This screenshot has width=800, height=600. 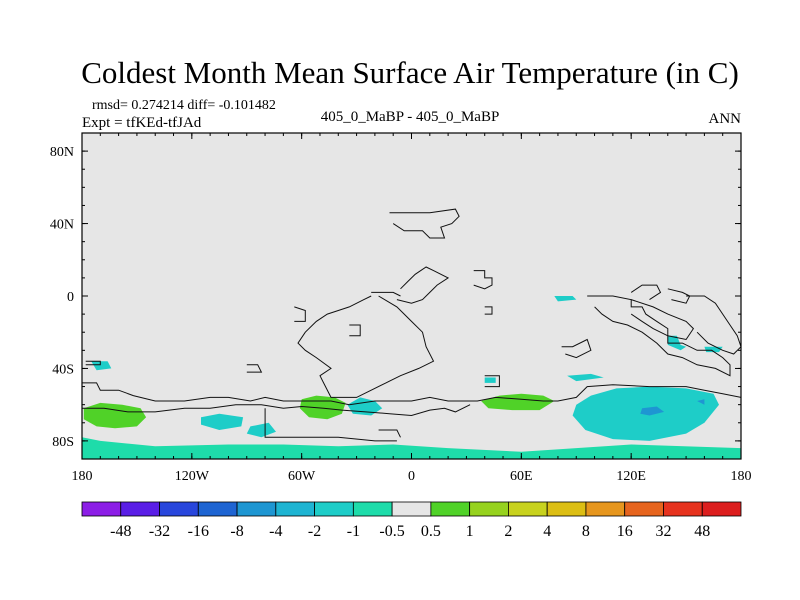 I want to click on y-tick-label: 40N, so click(x=62, y=225).